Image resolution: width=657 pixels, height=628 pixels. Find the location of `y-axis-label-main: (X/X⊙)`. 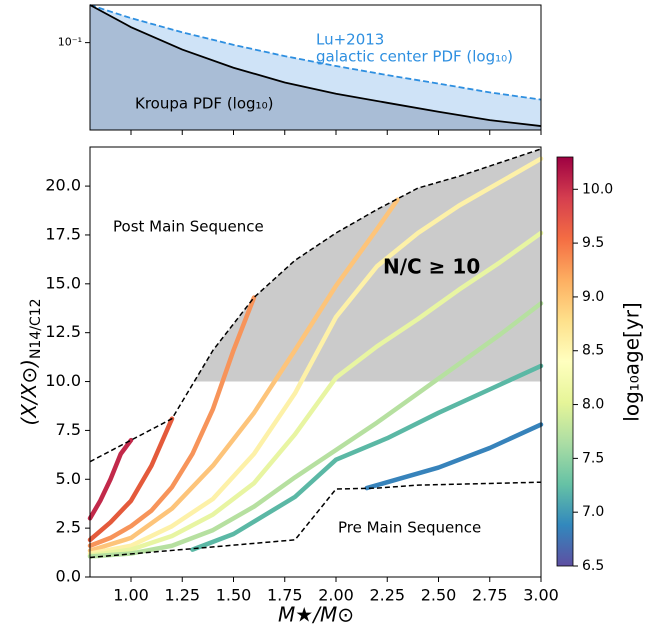

y-axis-label-main: (X/X⊙) is located at coordinates (29, 392).